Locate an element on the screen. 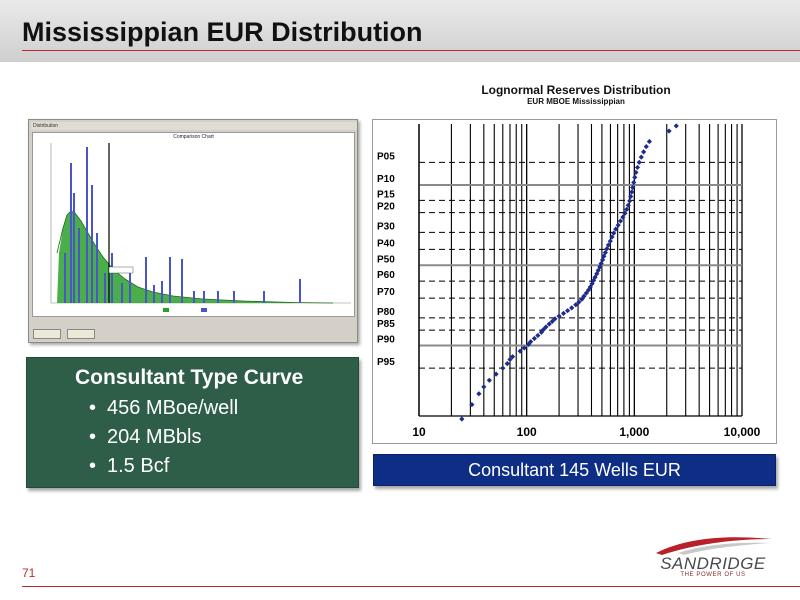 The height and width of the screenshot is (600, 800). chart-caption: Consultant 145 Wells EUR is located at coordinates (574, 470).